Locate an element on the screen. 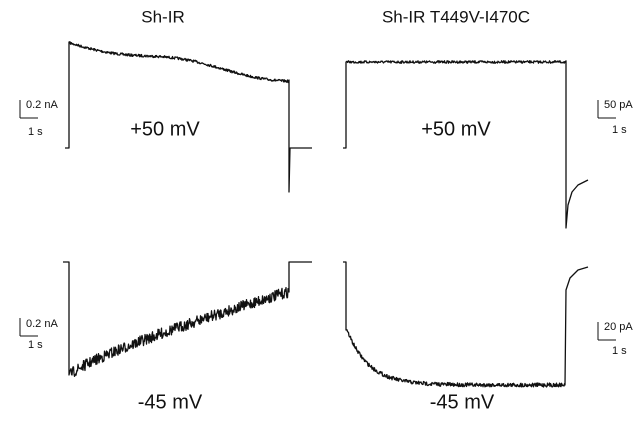  panel-title: Sh-IR is located at coordinates (162, 16).